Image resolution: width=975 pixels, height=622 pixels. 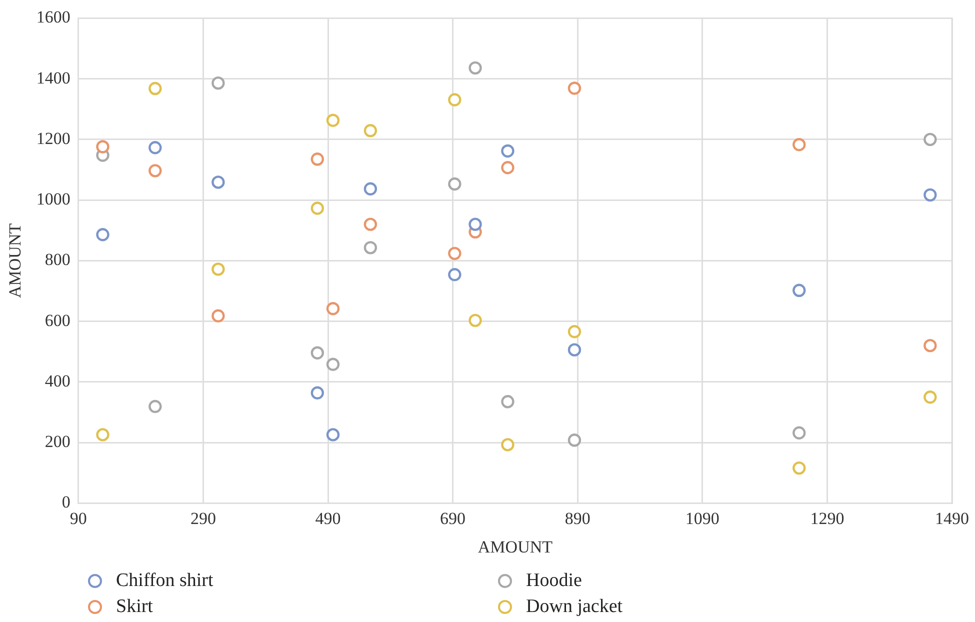 What do you see at coordinates (453, 518) in the screenshot?
I see `x-tick-label: 690` at bounding box center [453, 518].